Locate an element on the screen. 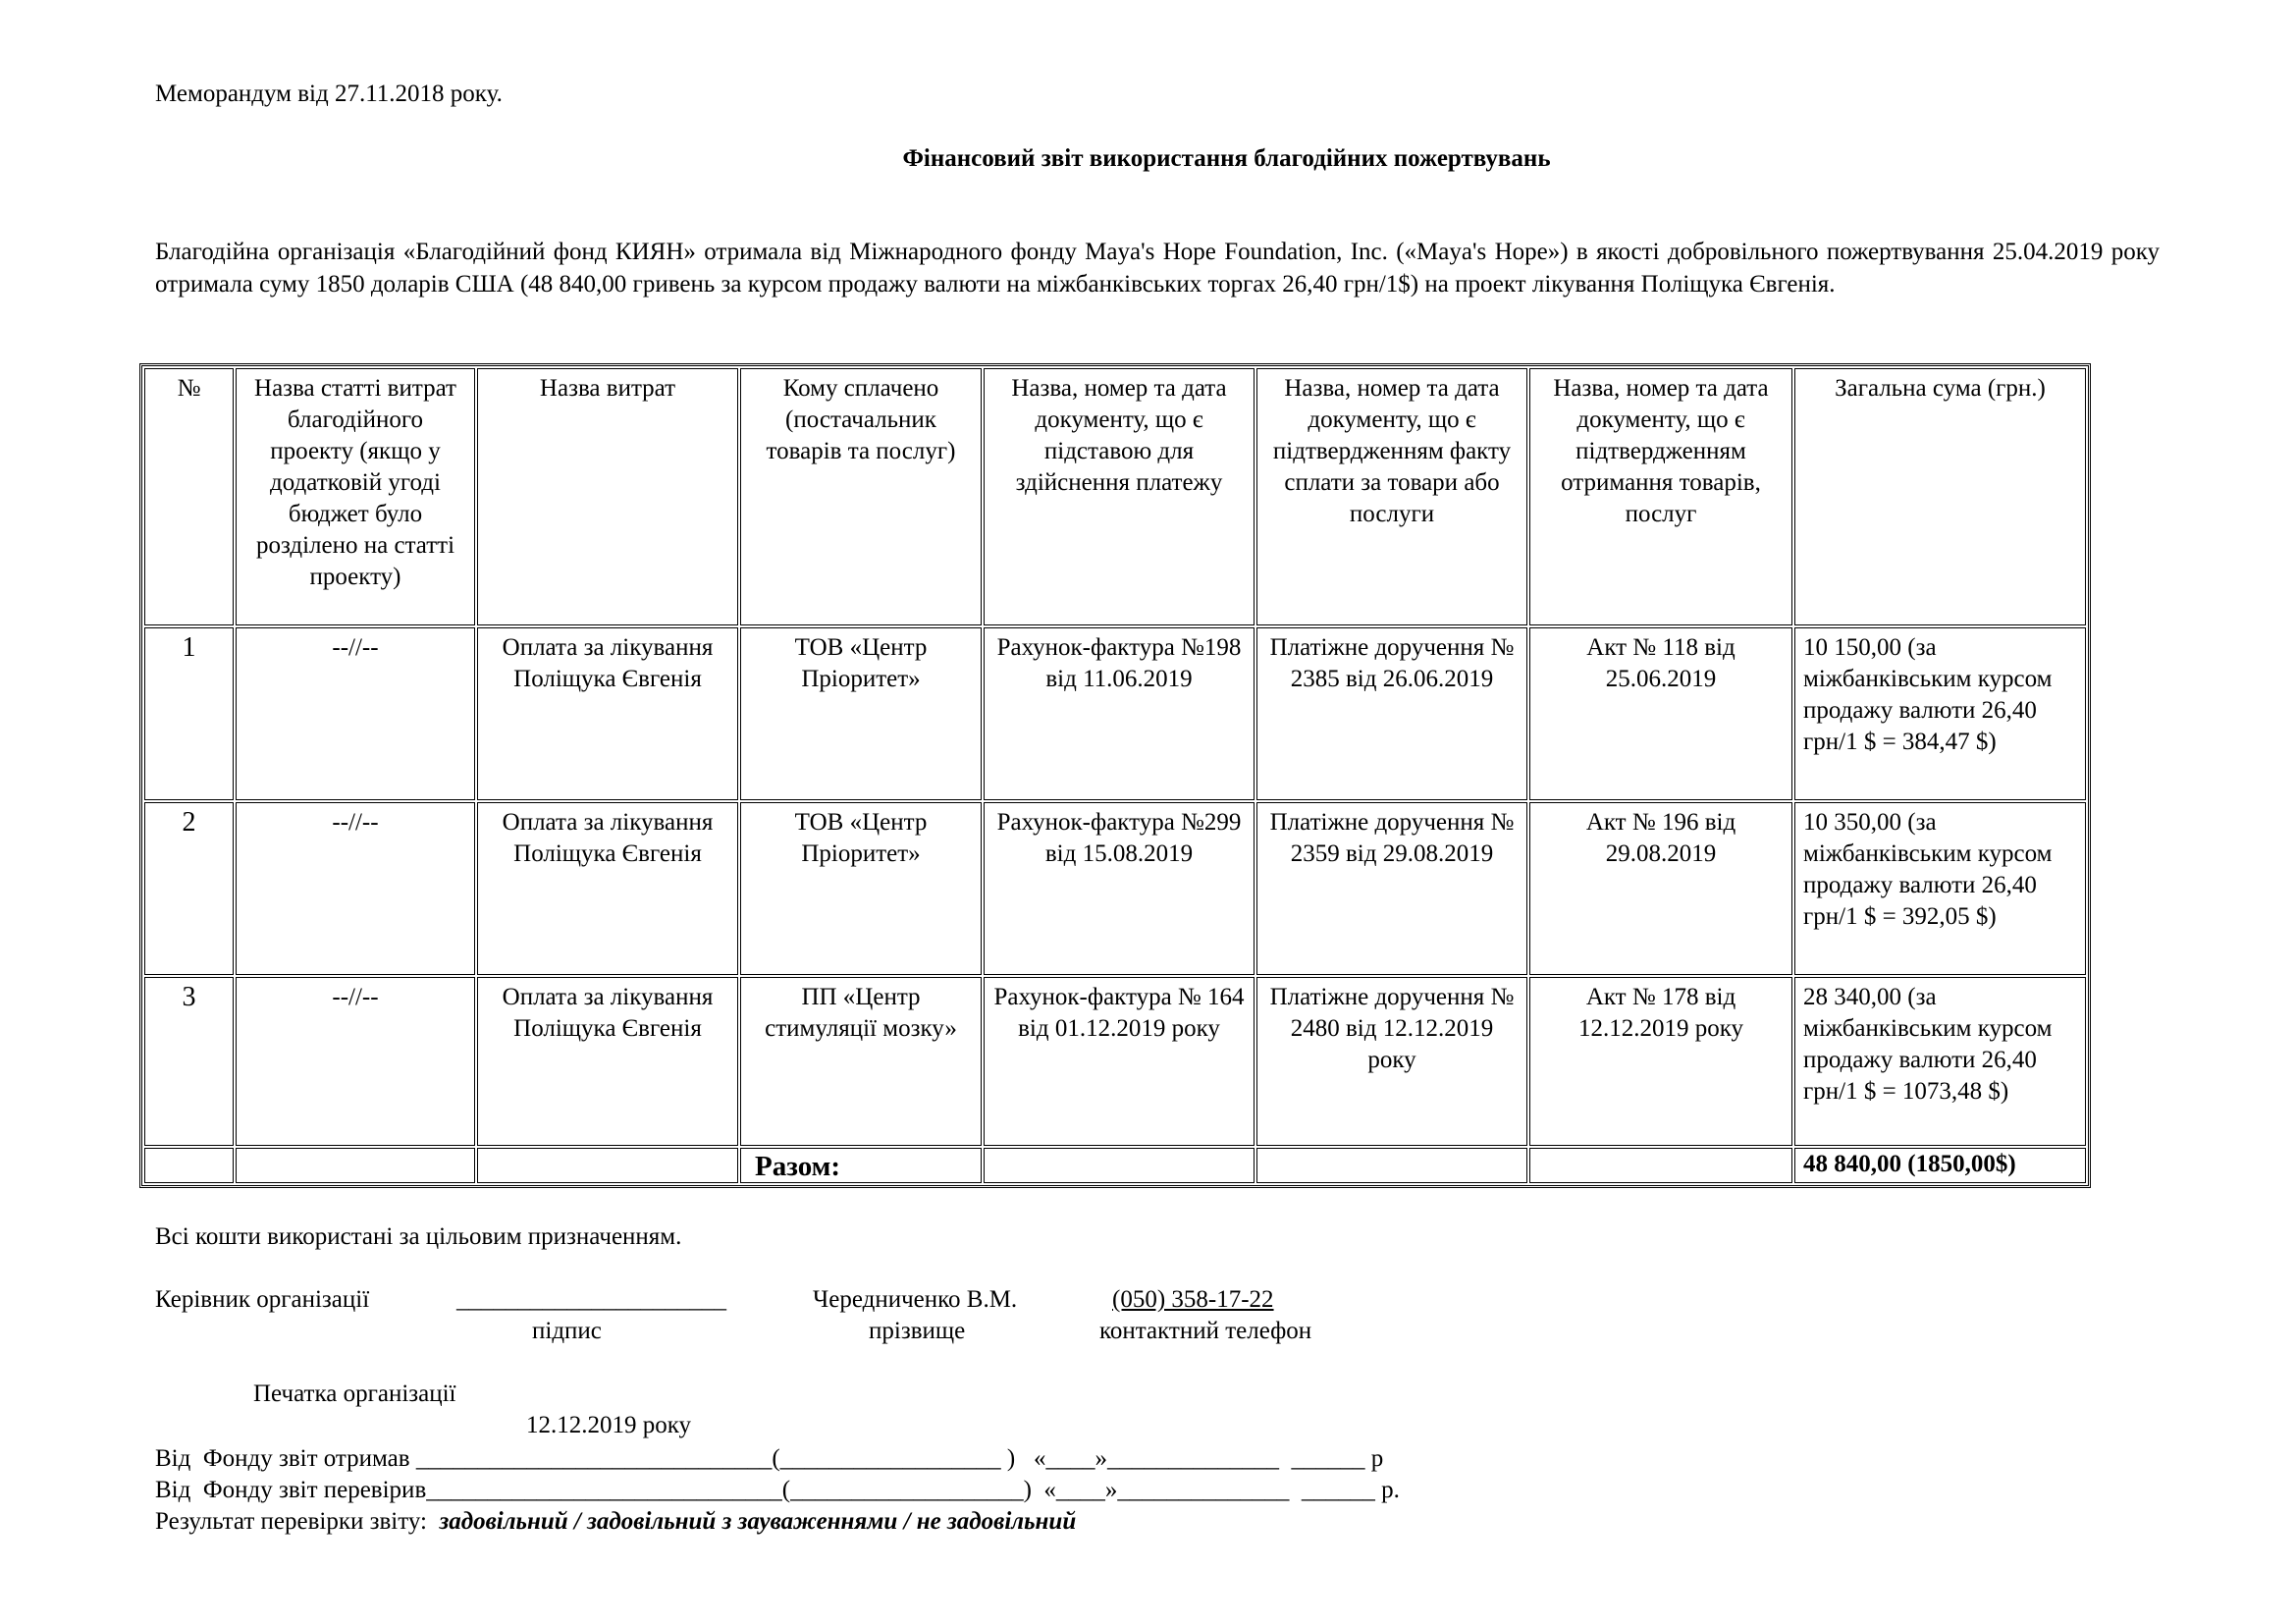 This screenshot has height=1624, width=2296. contact-phone: (050) 358-17-22 is located at coordinates (1193, 1299).